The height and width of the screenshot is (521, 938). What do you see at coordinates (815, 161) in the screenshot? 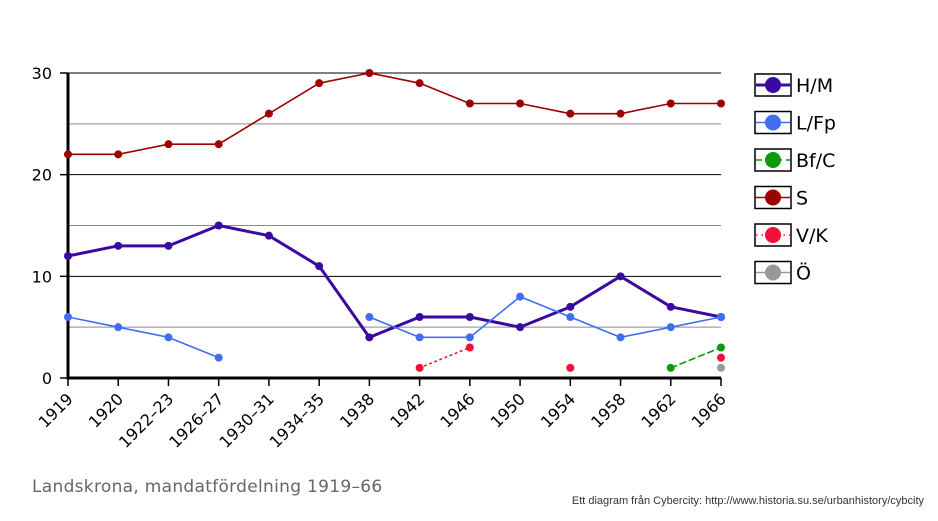
I see `legend-label-bf-c: Bf/C` at bounding box center [815, 161].